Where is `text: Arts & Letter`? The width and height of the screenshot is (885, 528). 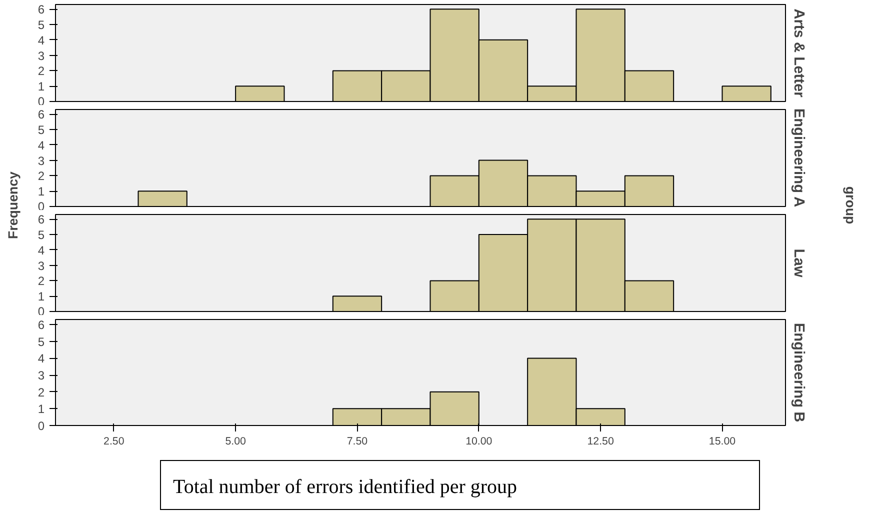
text: Arts & Letter is located at coordinates (798, 53).